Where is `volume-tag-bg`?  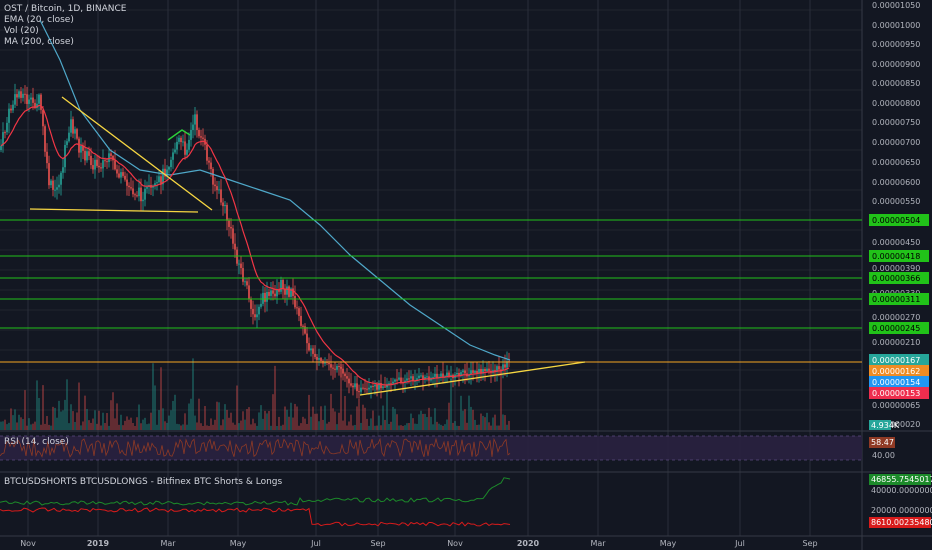
volume-tag-bg is located at coordinates (880, 425).